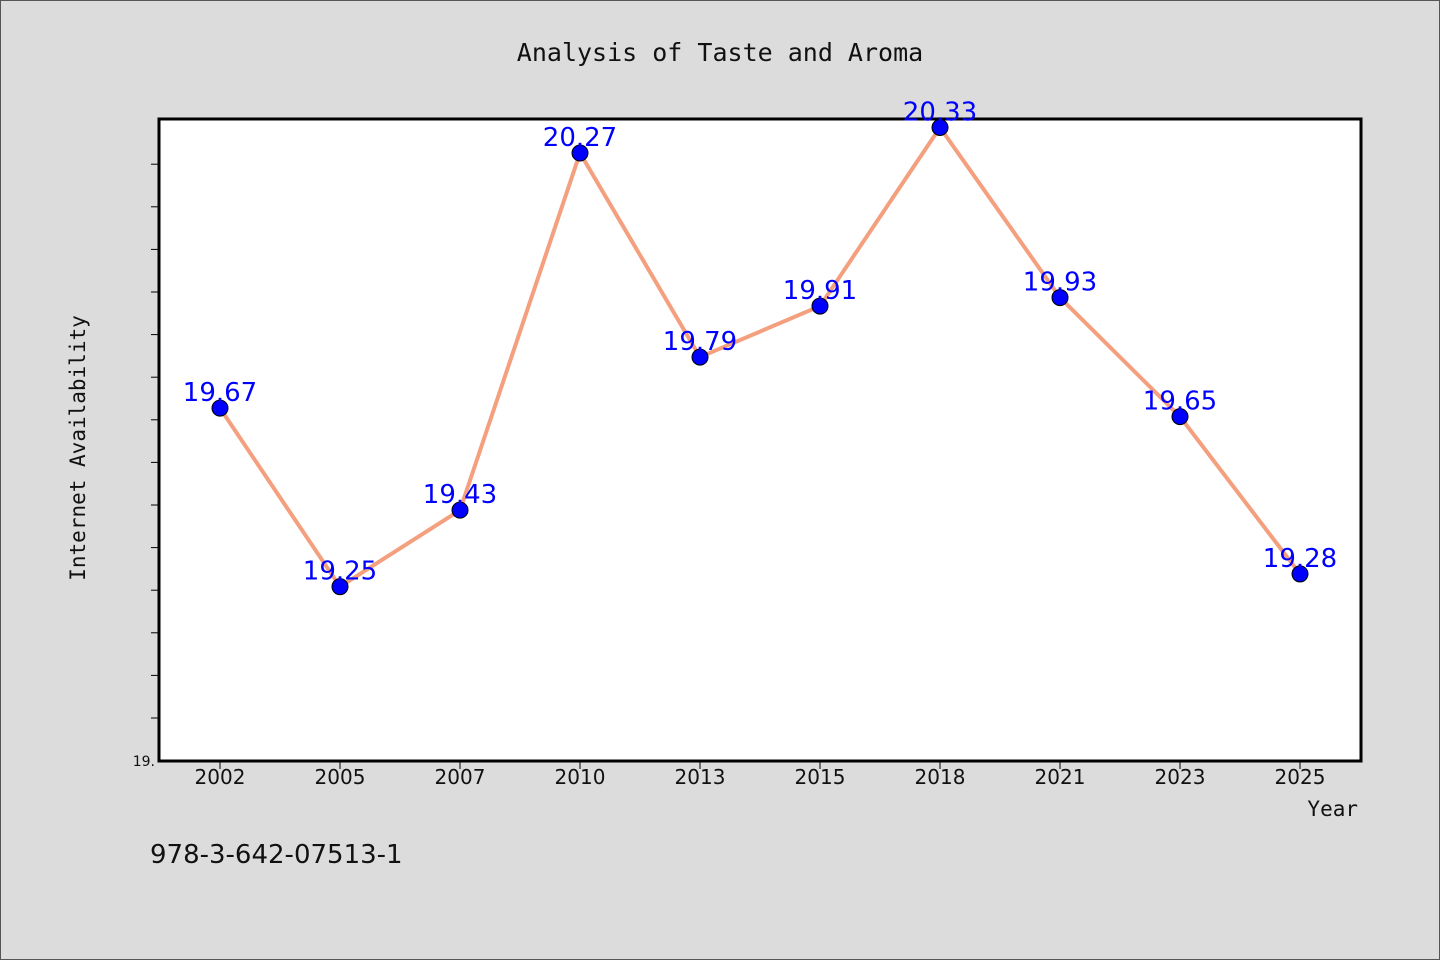  I want to click on x-tick-label: 2010, so click(580, 777).